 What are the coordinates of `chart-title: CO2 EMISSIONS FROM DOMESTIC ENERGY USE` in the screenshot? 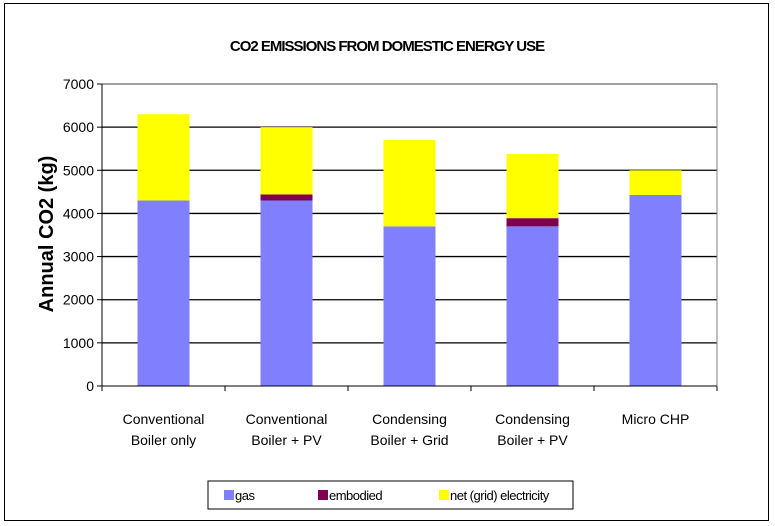 It's located at (387, 46).